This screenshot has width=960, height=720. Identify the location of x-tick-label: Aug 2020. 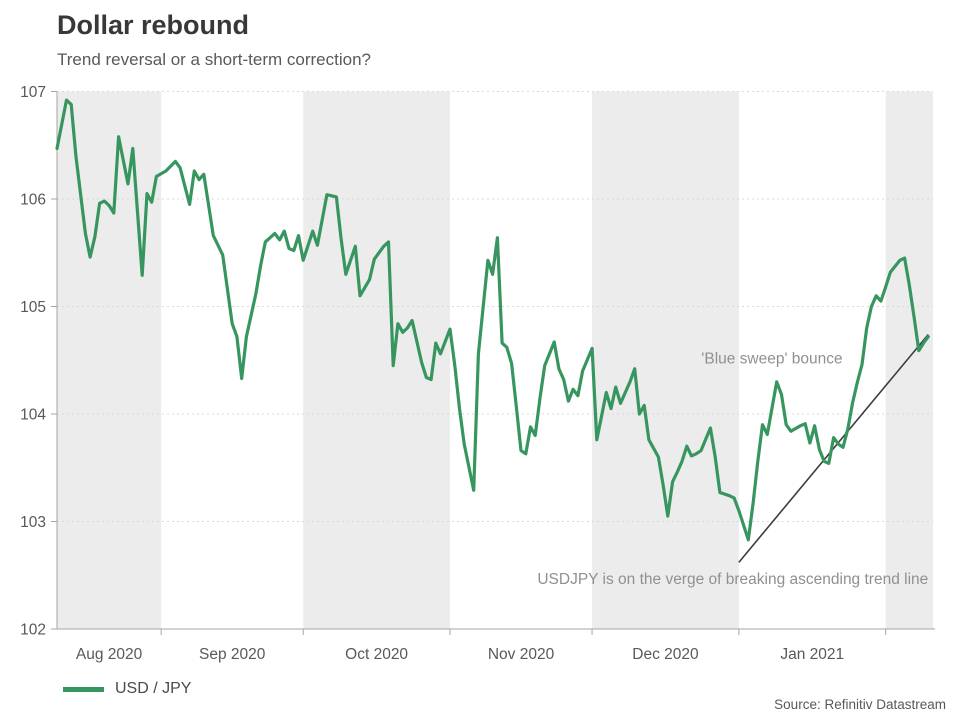
(109, 654).